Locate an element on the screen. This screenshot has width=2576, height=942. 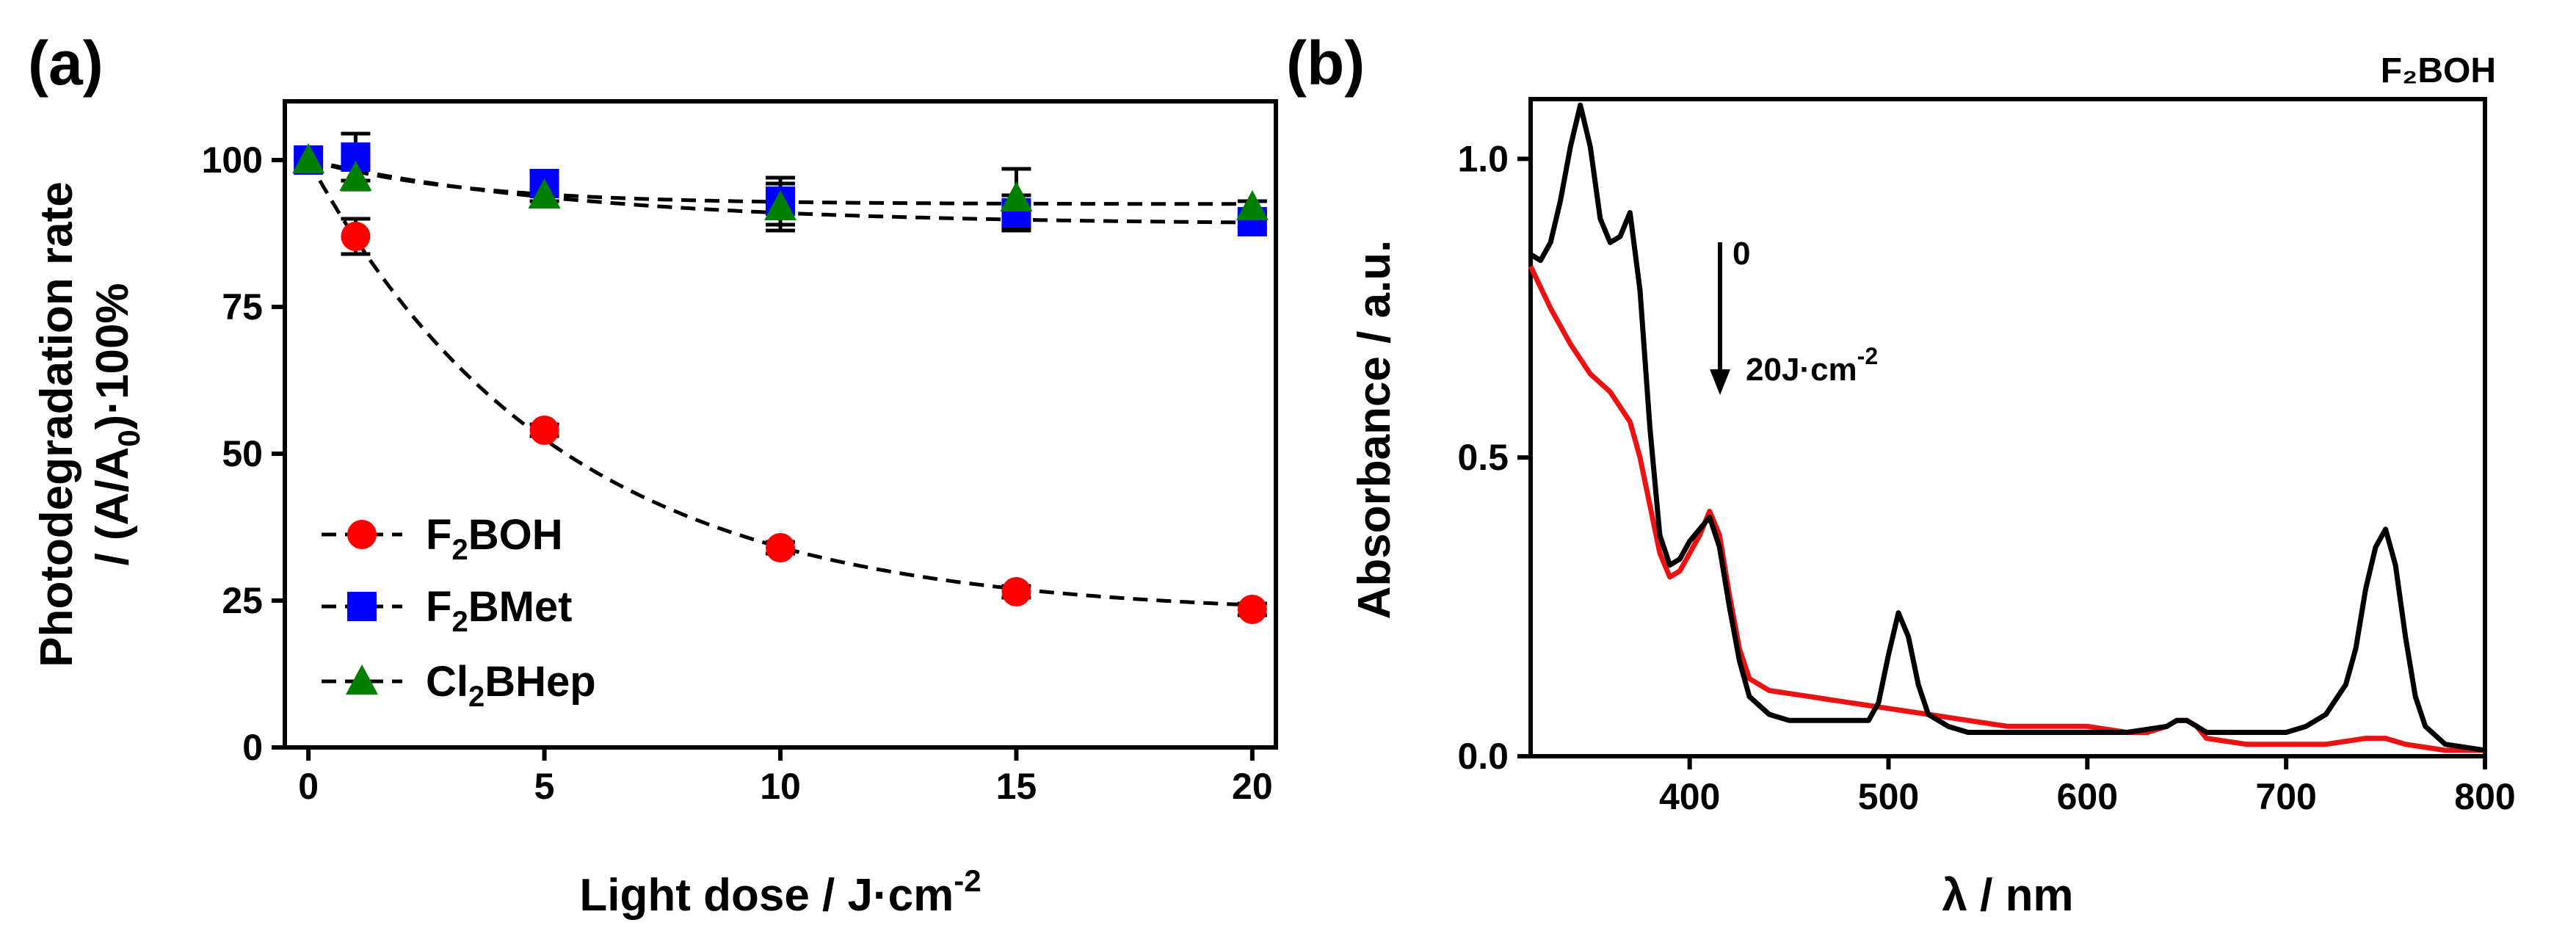
panel-b-x-axis-label: λ / nm is located at coordinates (2008, 895).